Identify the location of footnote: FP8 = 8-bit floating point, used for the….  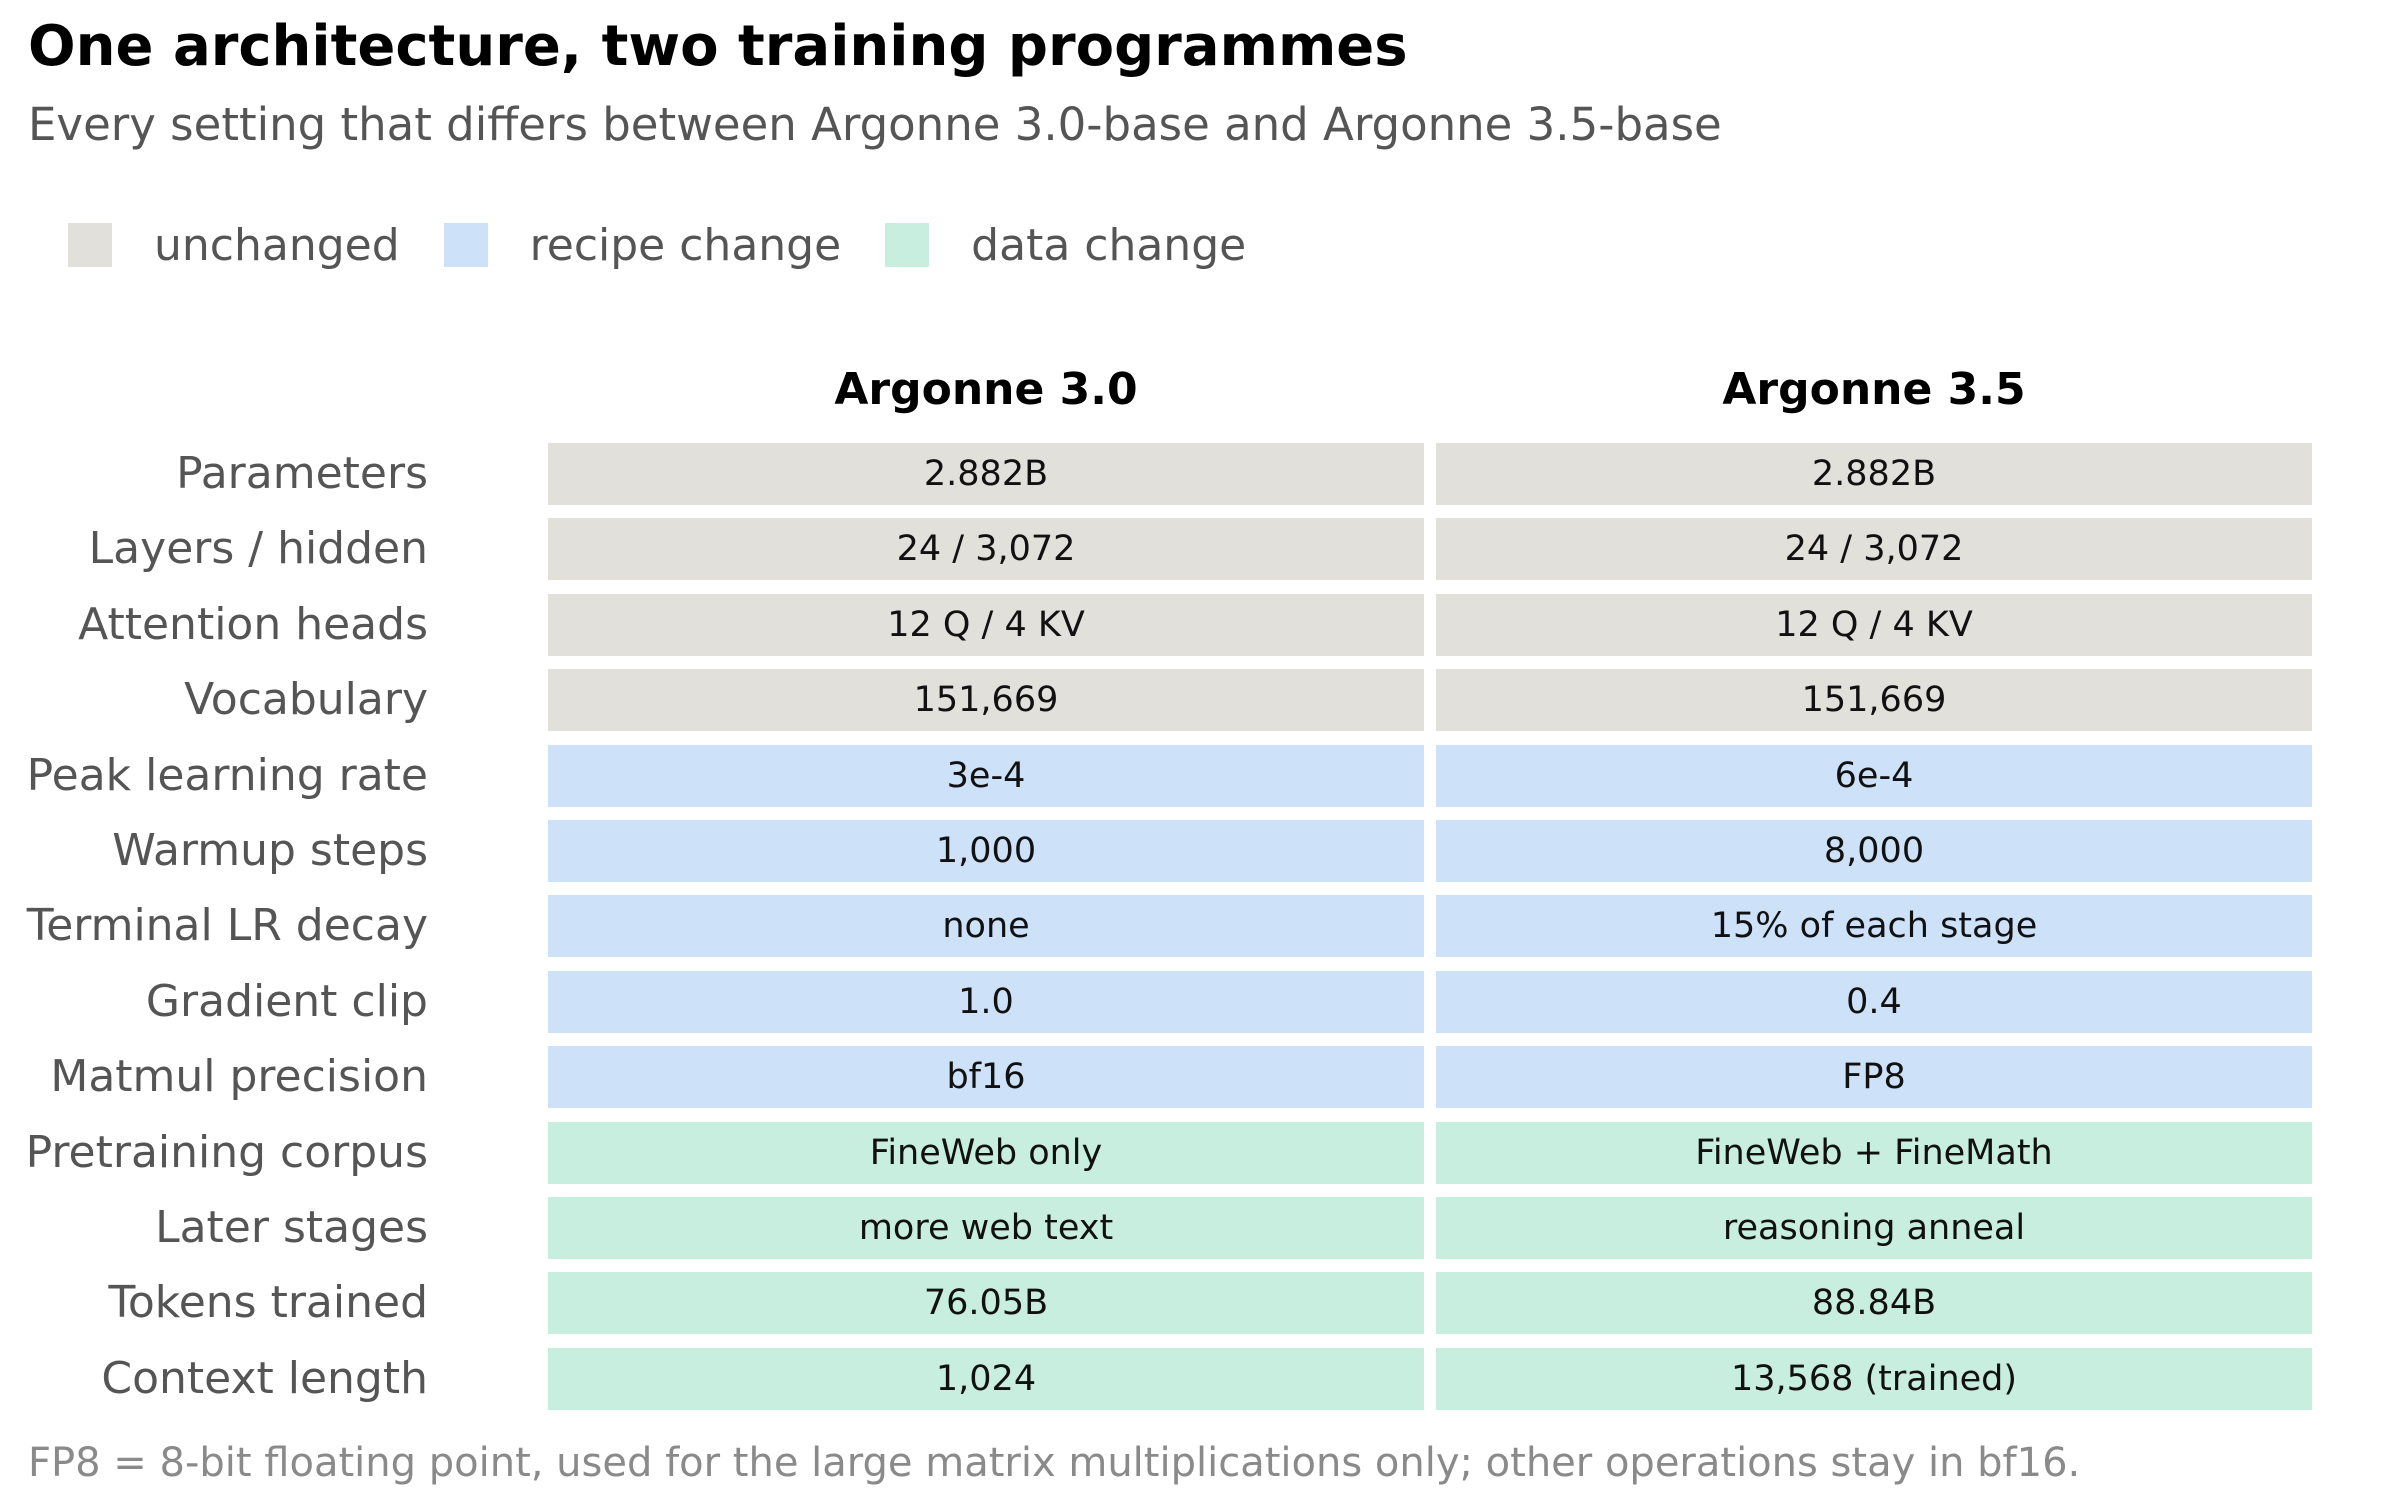
(1054, 1463).